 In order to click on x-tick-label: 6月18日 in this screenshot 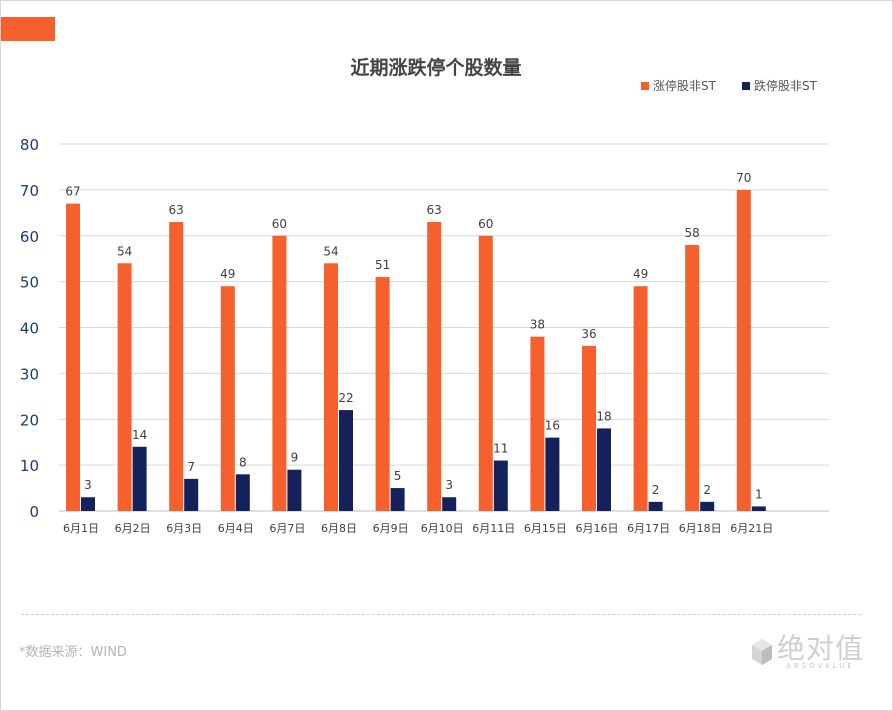, I will do `click(700, 528)`.